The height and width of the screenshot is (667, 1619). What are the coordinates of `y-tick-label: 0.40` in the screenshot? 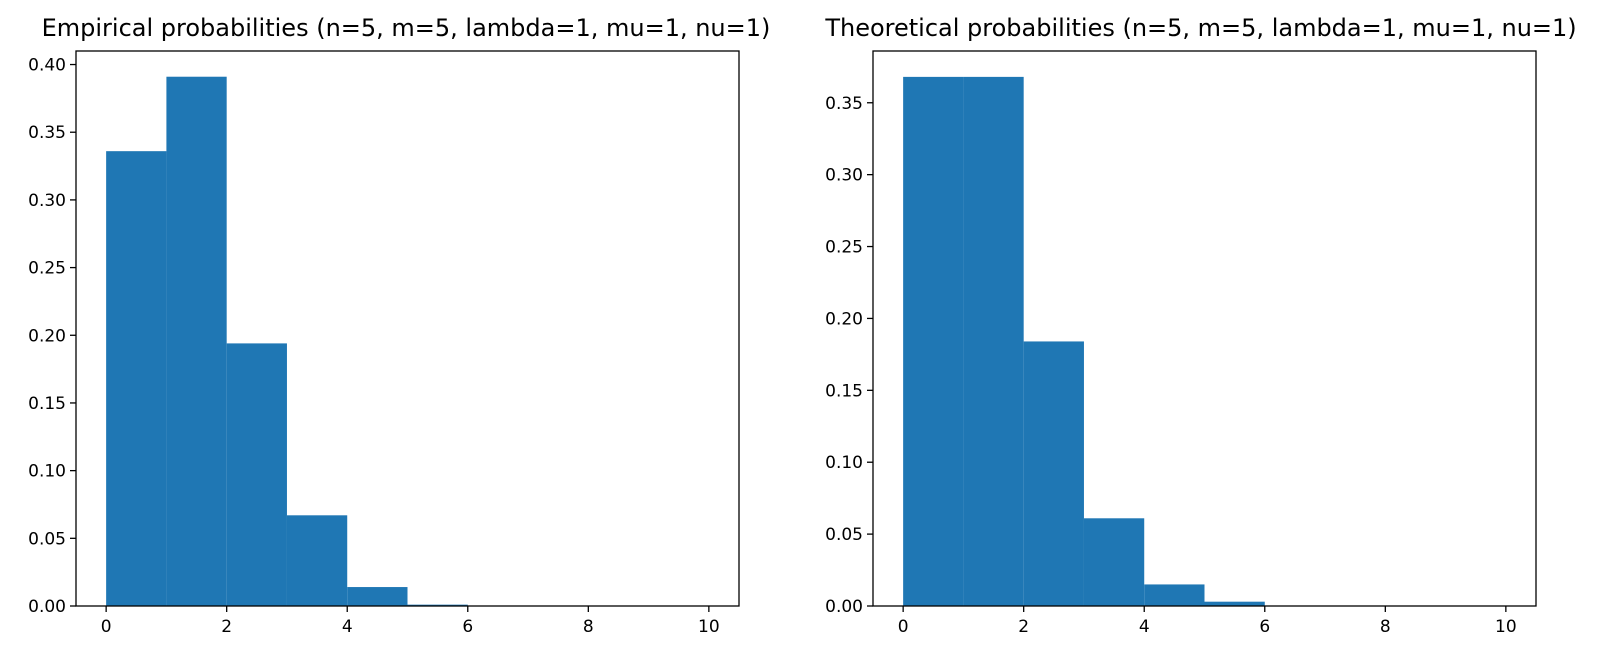 It's located at (47, 66).